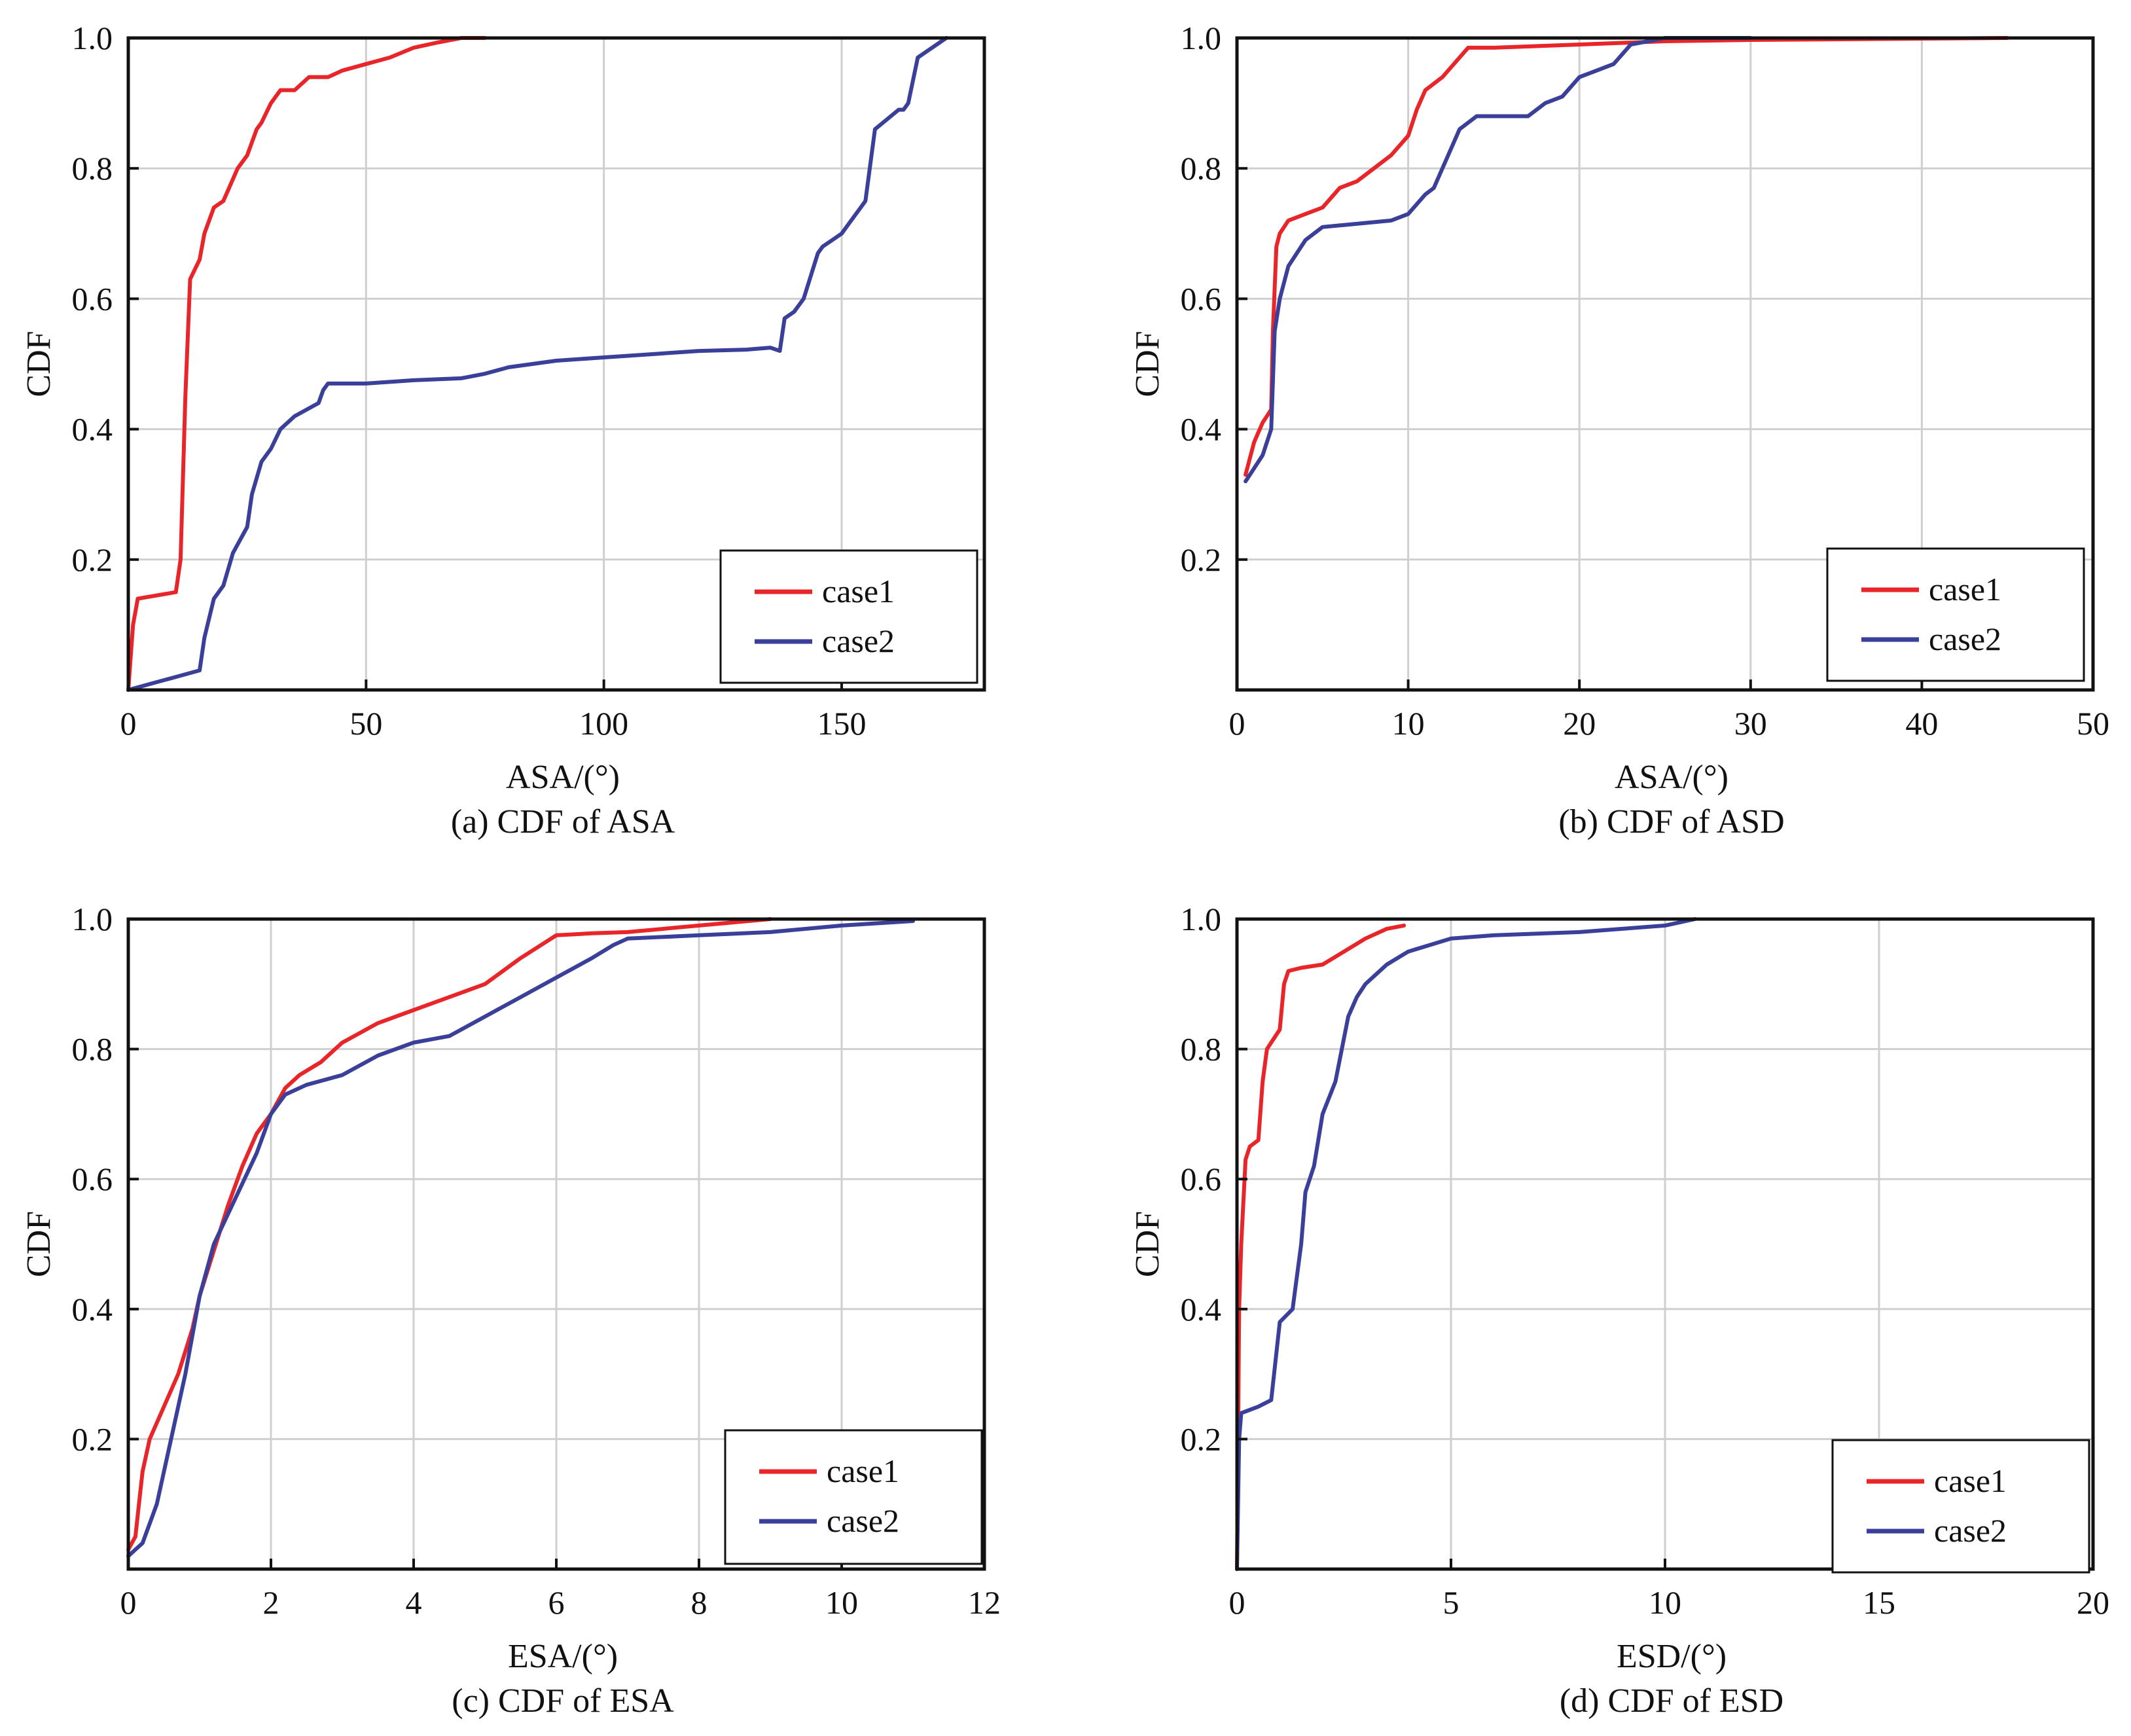 The image size is (2131, 1736). I want to click on x-tick-label: 2, so click(271, 1603).